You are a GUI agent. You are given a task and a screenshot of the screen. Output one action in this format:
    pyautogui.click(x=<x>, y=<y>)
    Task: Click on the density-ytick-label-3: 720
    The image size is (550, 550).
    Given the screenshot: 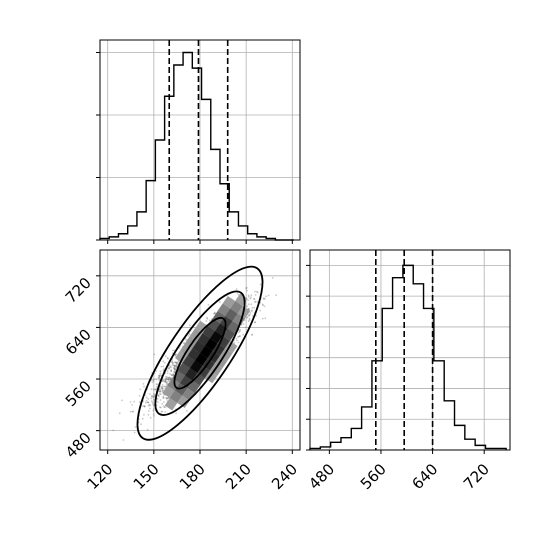 What is the action you would take?
    pyautogui.click(x=78, y=290)
    